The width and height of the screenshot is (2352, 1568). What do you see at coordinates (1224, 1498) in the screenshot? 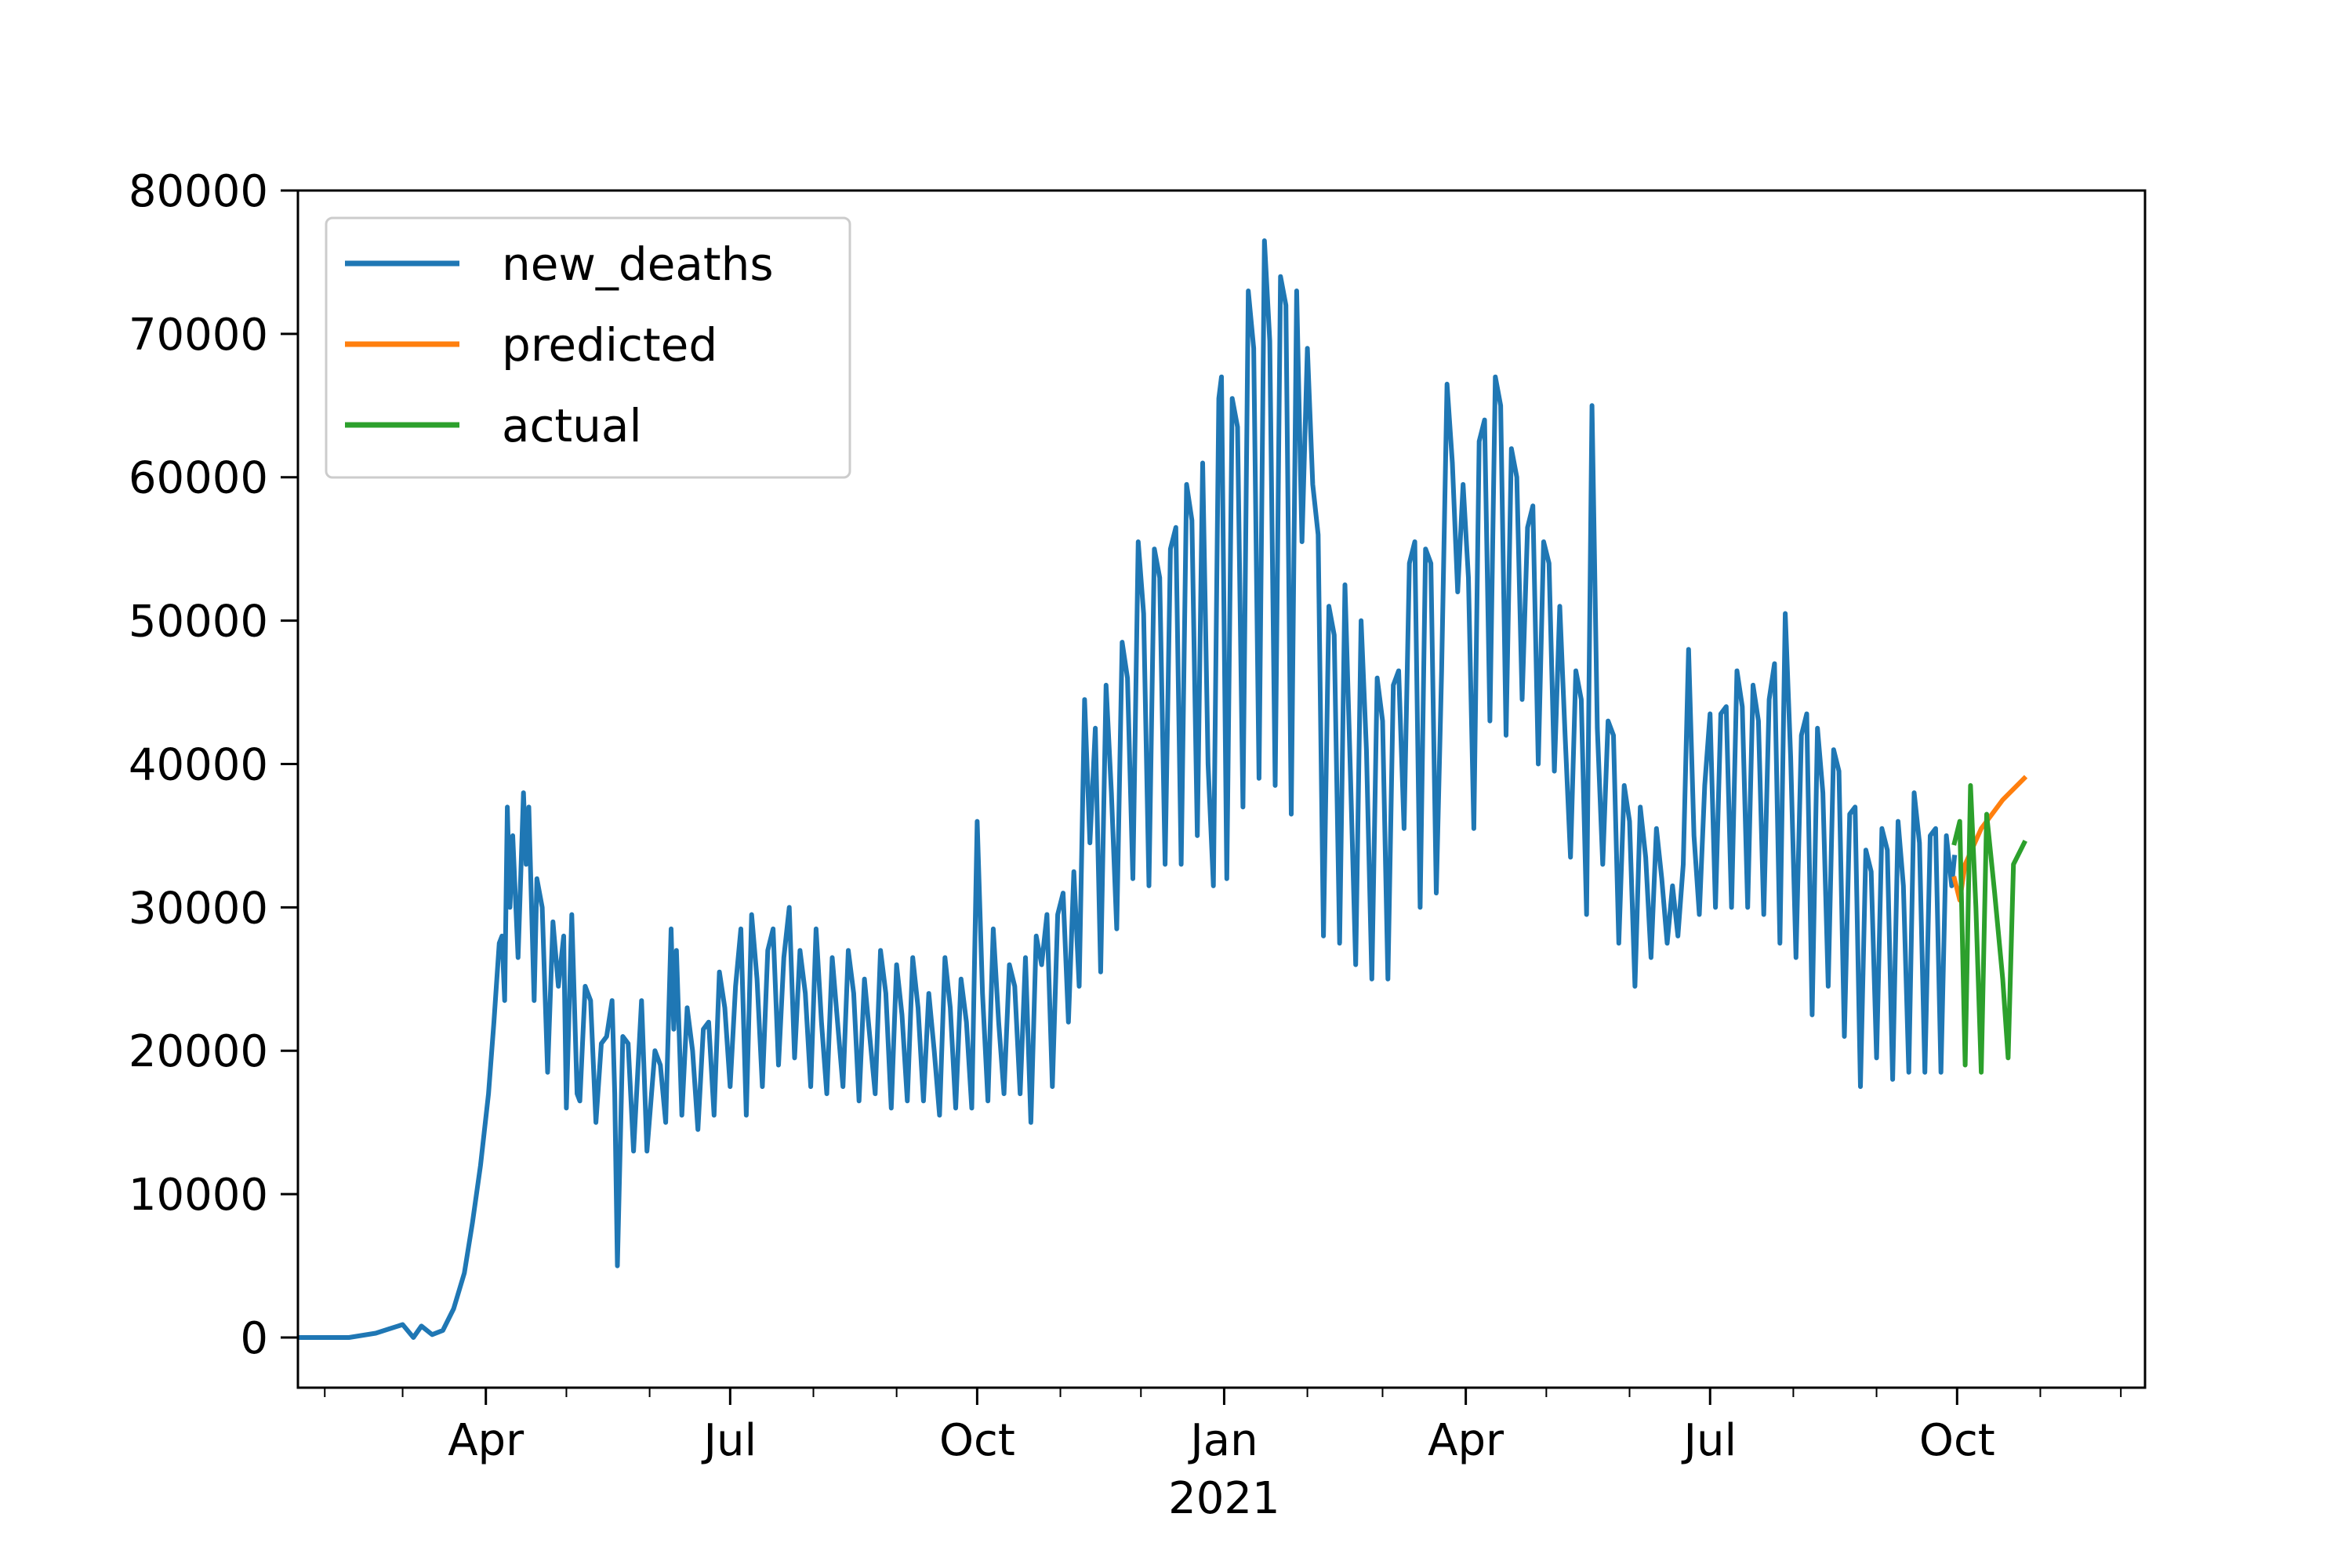
I see `x-tick-sublabel: 2021` at bounding box center [1224, 1498].